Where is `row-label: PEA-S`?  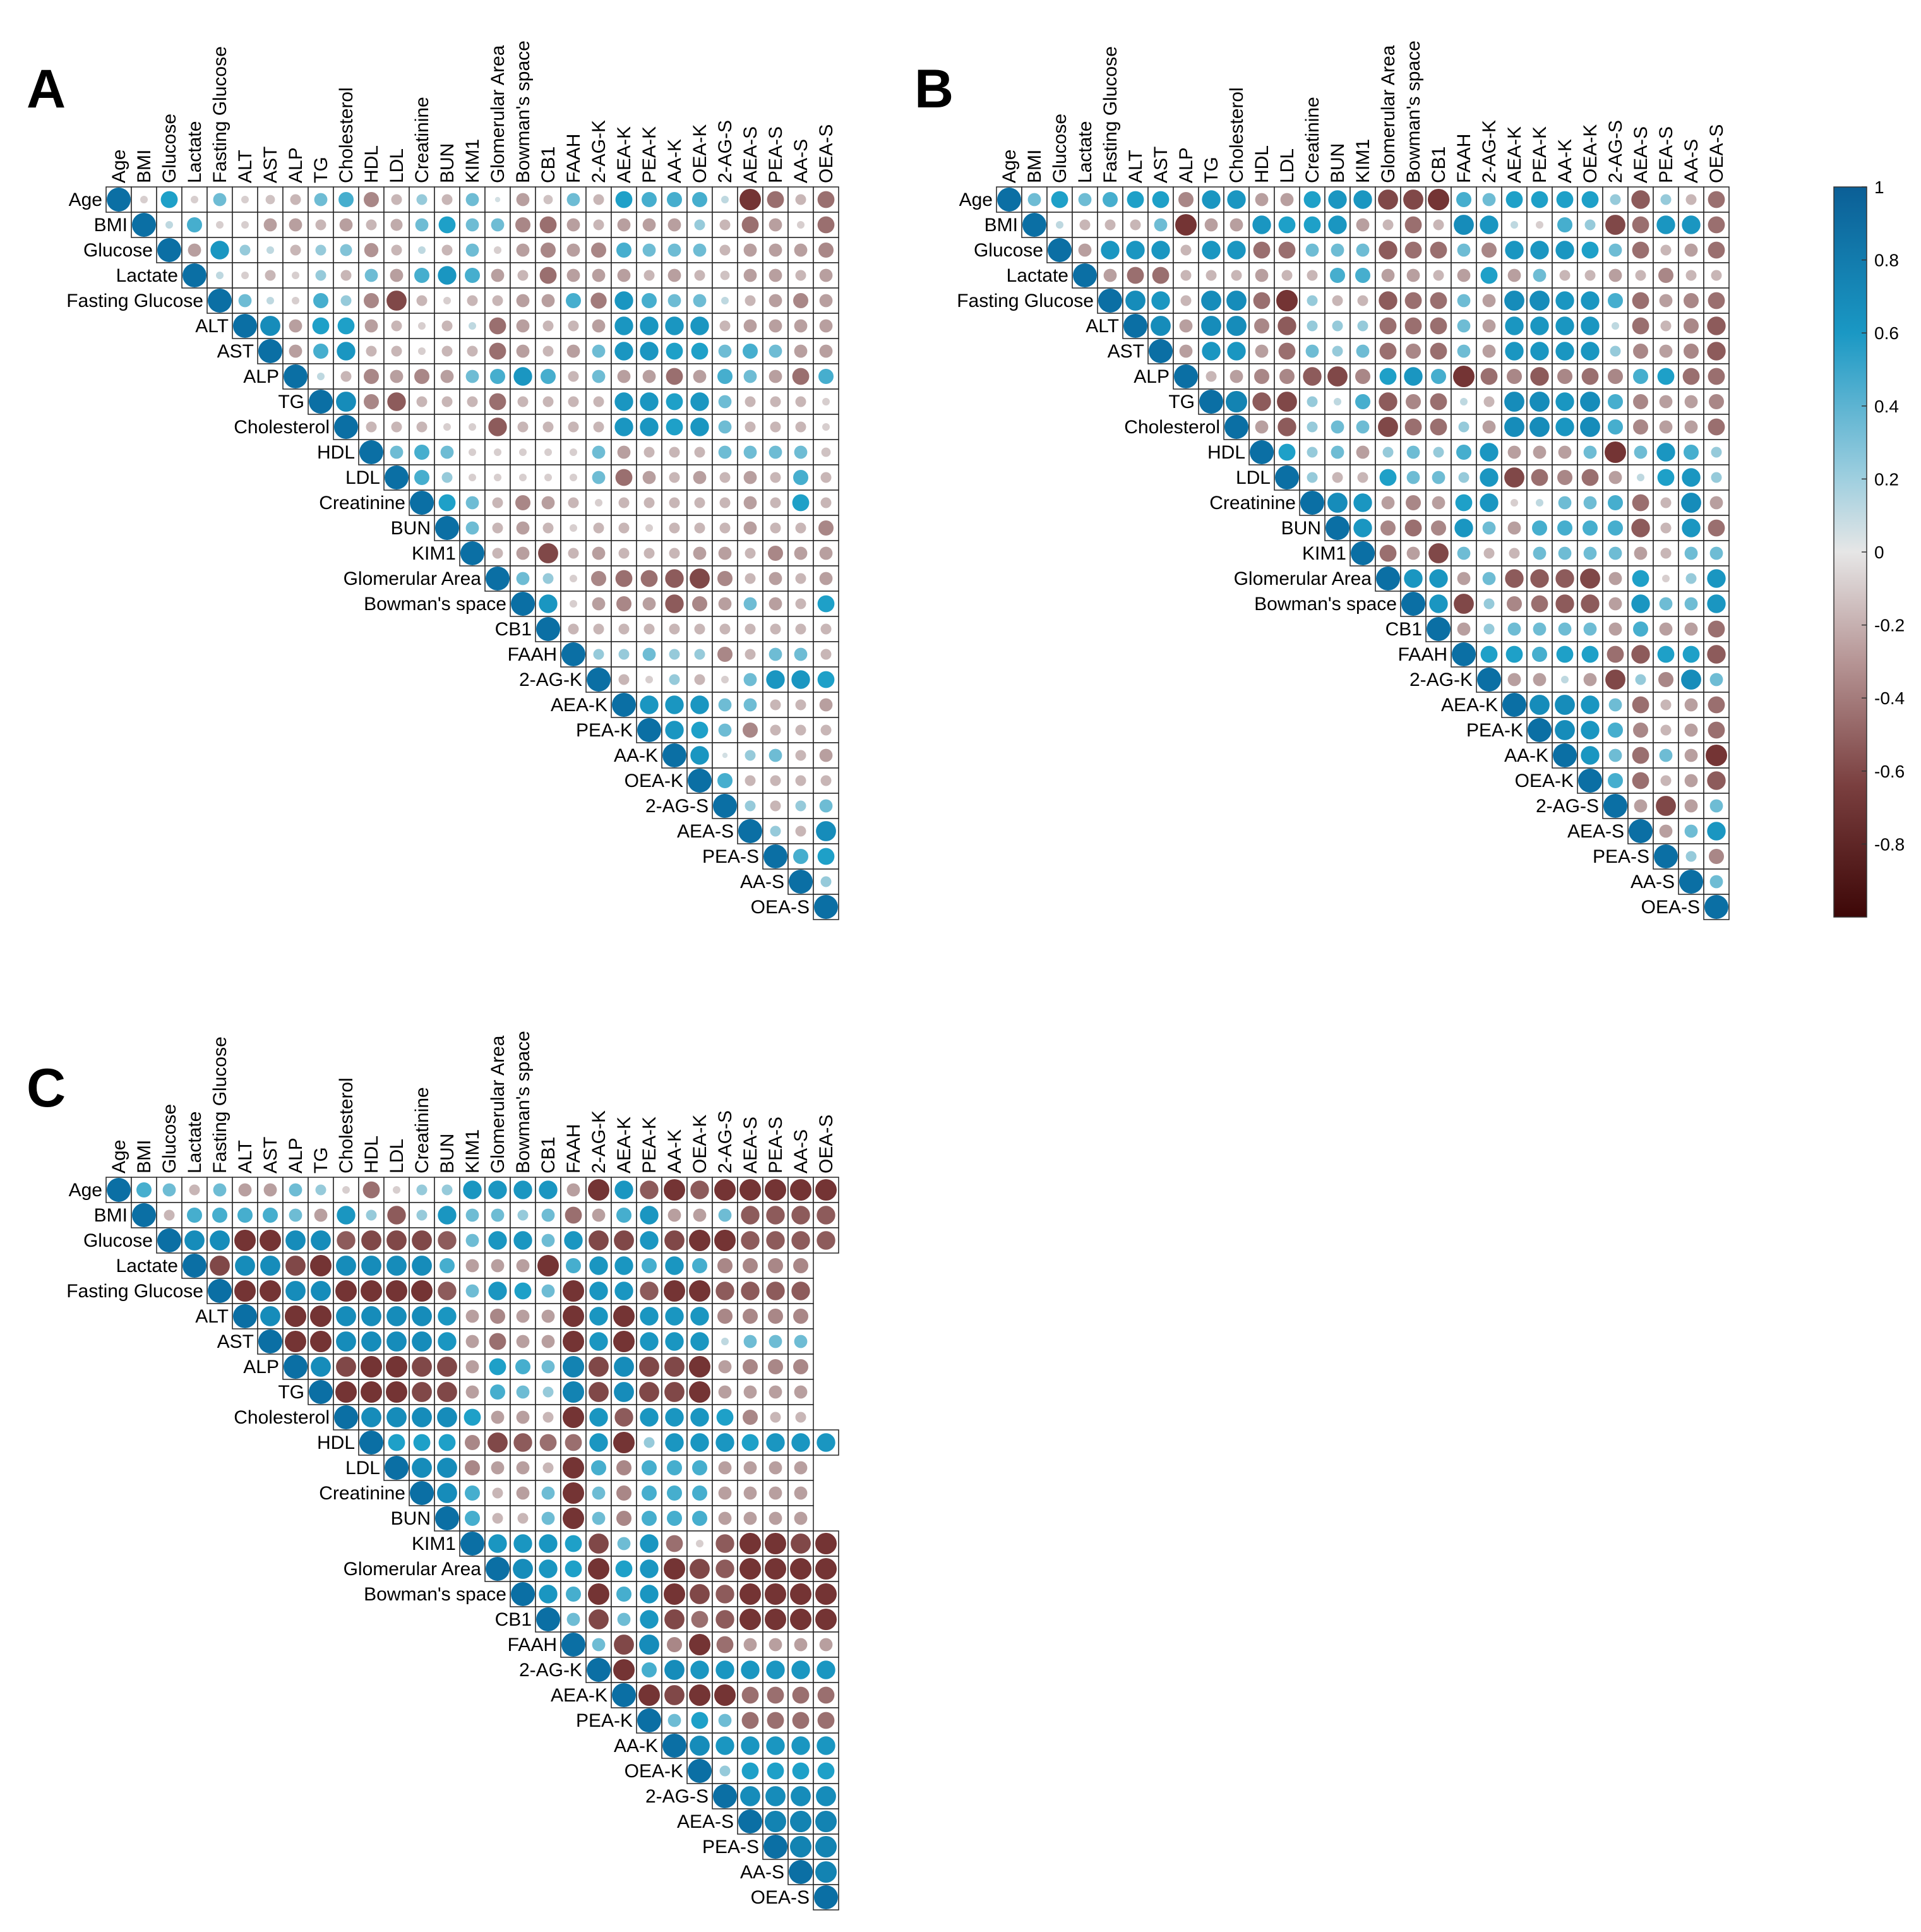 row-label: PEA-S is located at coordinates (730, 1847).